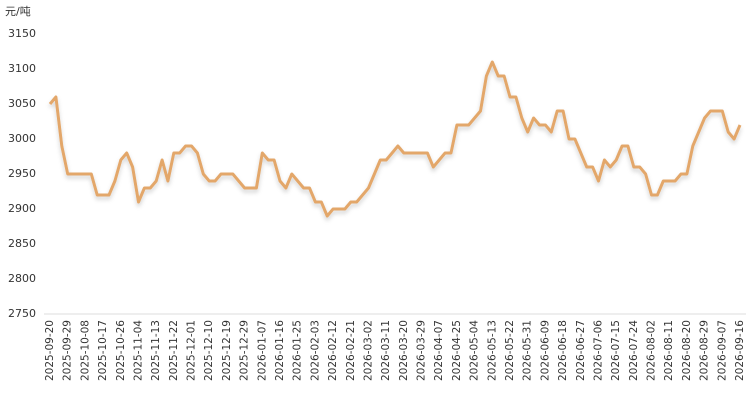 This screenshot has width=752, height=401. What do you see at coordinates (103, 350) in the screenshot?
I see `x-tick-label: 2025-10-17` at bounding box center [103, 350].